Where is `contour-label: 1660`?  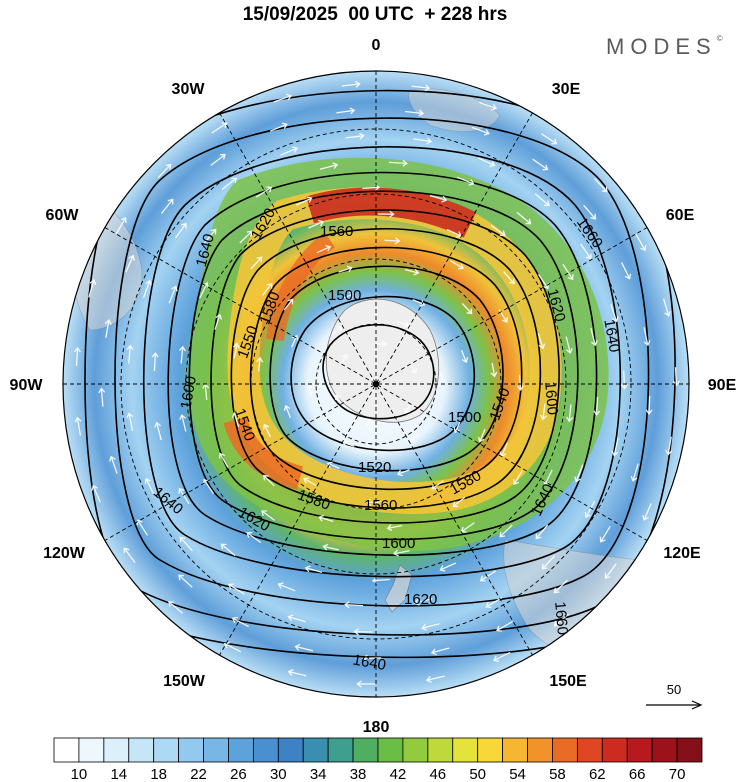 contour-label: 1660 is located at coordinates (561, 618).